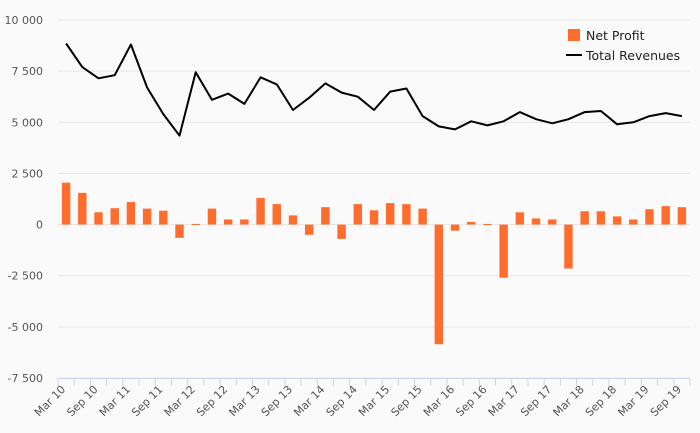 The height and width of the screenshot is (433, 700). Describe the element at coordinates (574, 35) in the screenshot. I see `legend-swatch-net-profit` at that location.